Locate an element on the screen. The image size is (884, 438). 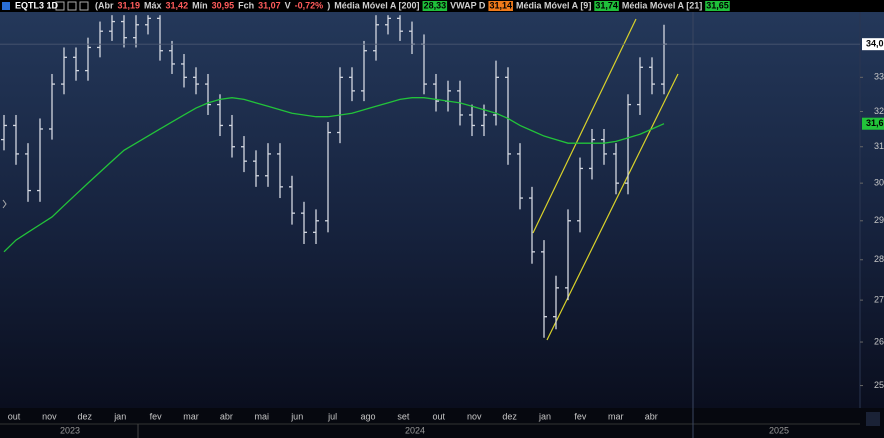
scroll-arrow is located at coordinates (4, 204).